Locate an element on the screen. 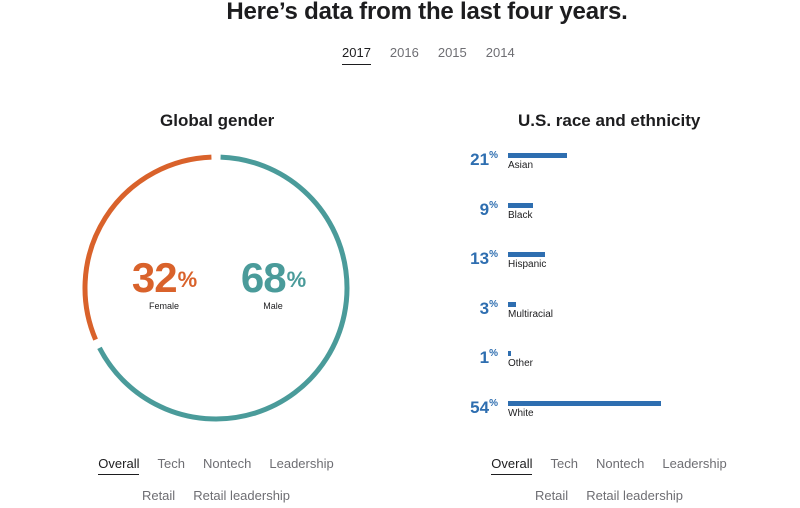 The image size is (800, 508). gender-filter-retail: Retail is located at coordinates (158, 495).